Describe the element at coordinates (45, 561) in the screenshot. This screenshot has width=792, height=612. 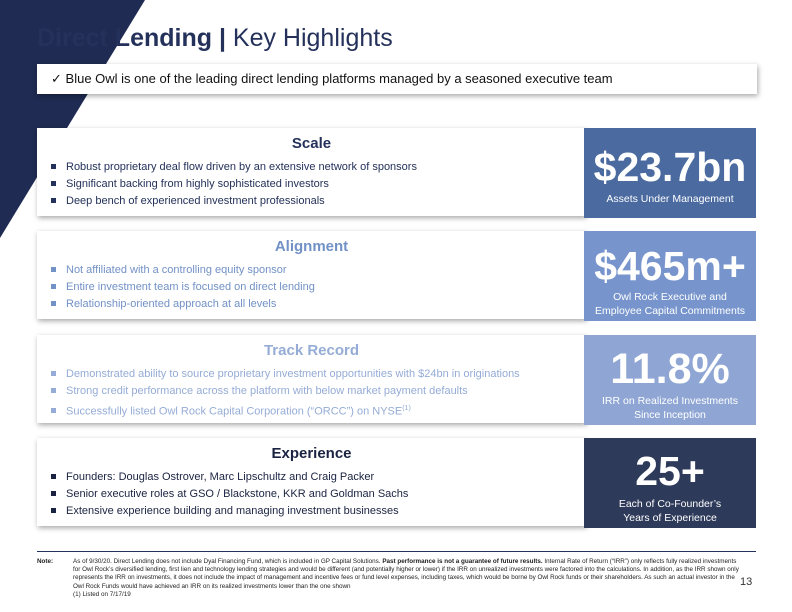
I see `note-label: Note:` at that location.